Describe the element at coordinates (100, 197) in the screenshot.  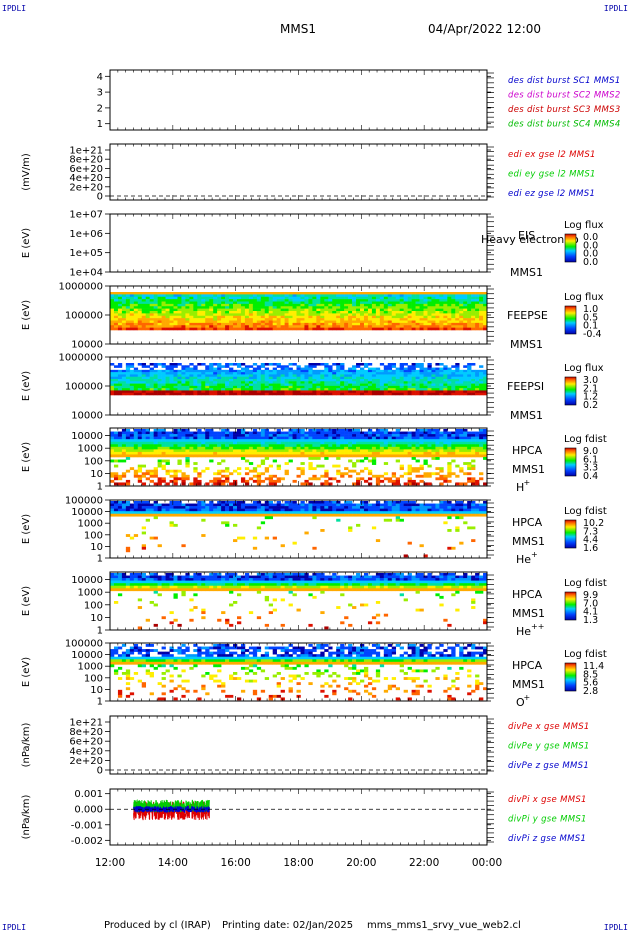
I see `y-tick-label: 0` at that location.